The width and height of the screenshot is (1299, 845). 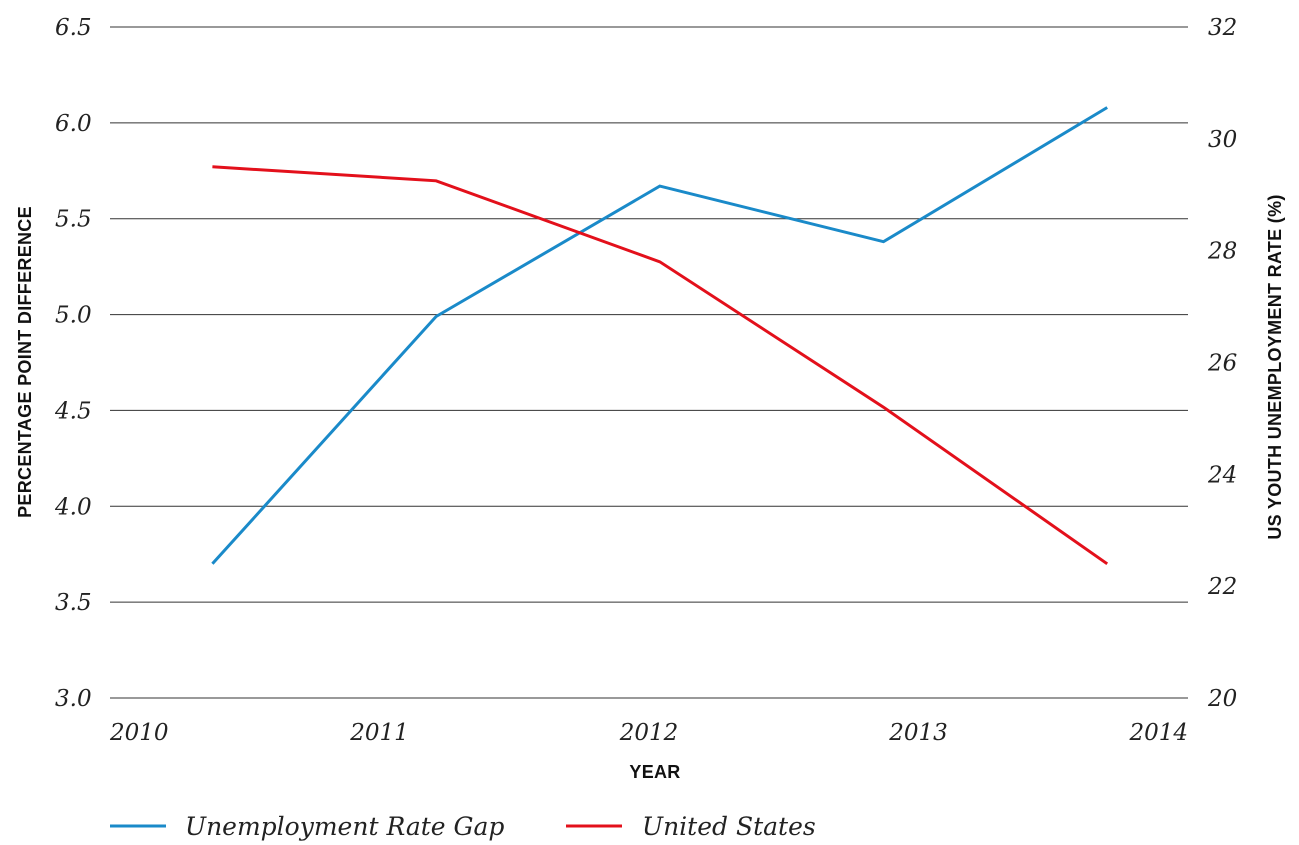 I want to click on y-right-tick-label: 20, so click(x=1222, y=699).